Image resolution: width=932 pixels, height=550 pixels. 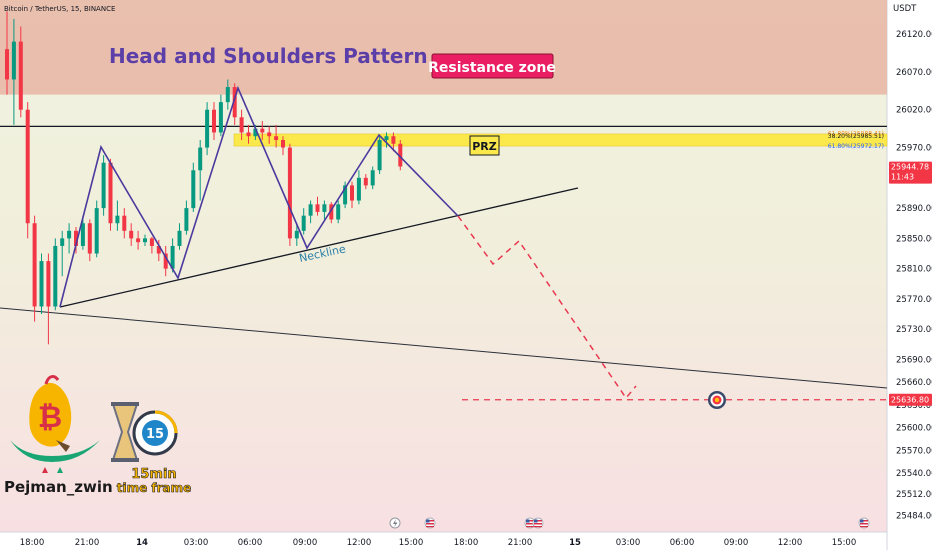 What do you see at coordinates (154, 488) in the screenshot?
I see `timeframe-line-2: time frame` at bounding box center [154, 488].